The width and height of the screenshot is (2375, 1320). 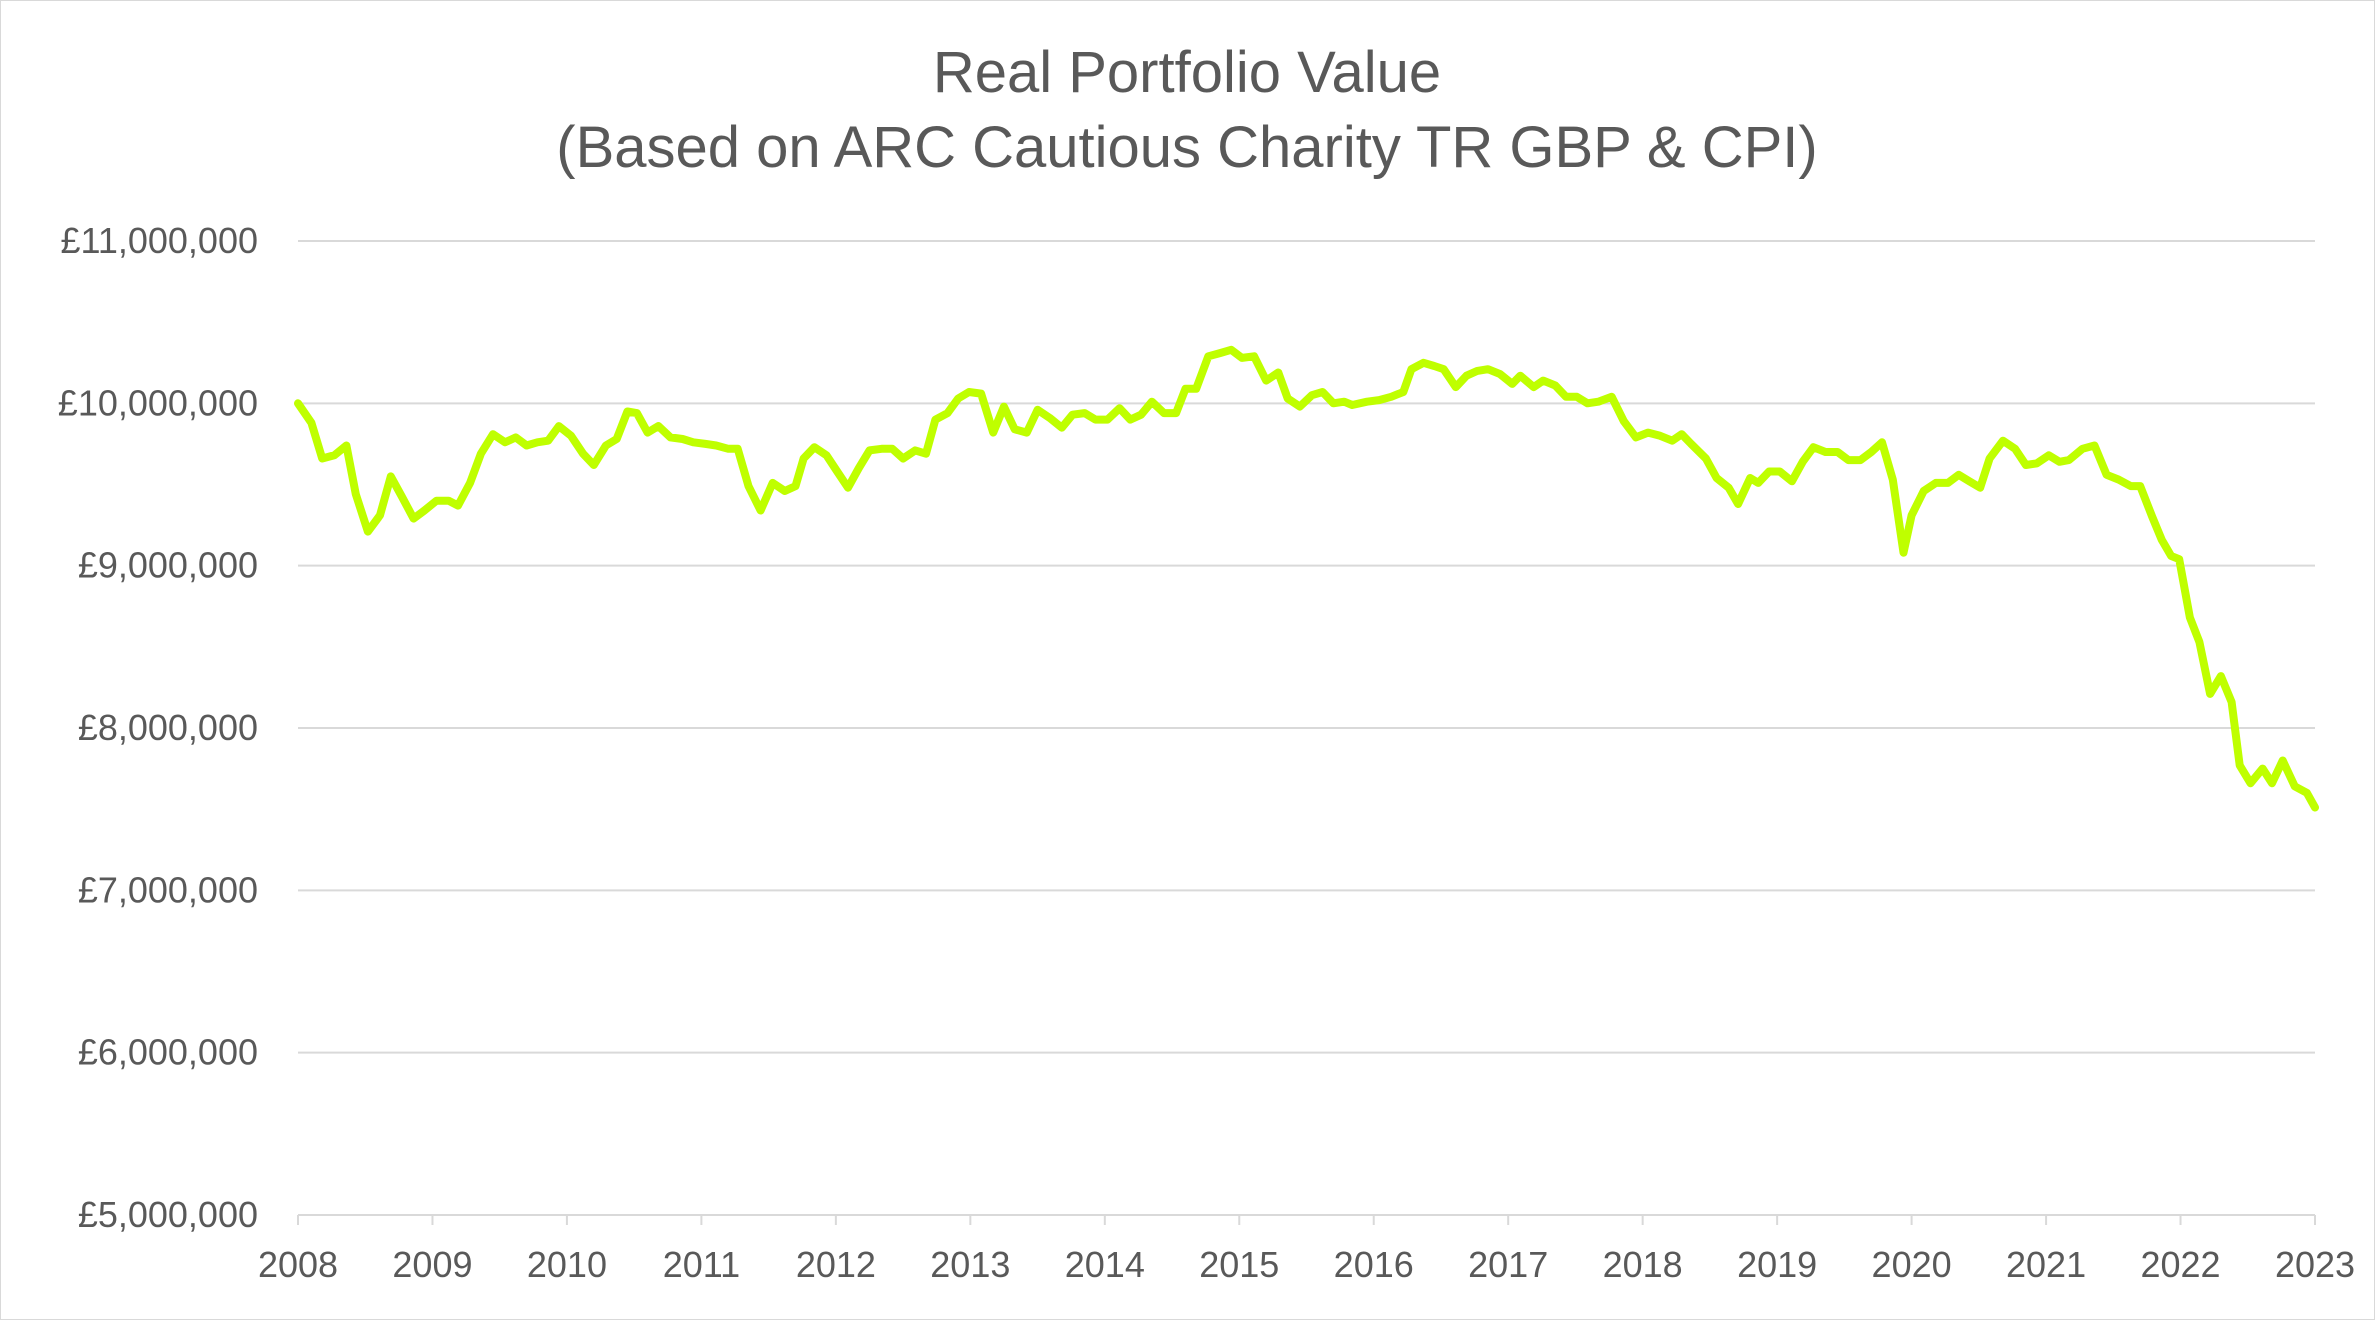 I want to click on x-tick-label: 2014, so click(x=1105, y=1264).